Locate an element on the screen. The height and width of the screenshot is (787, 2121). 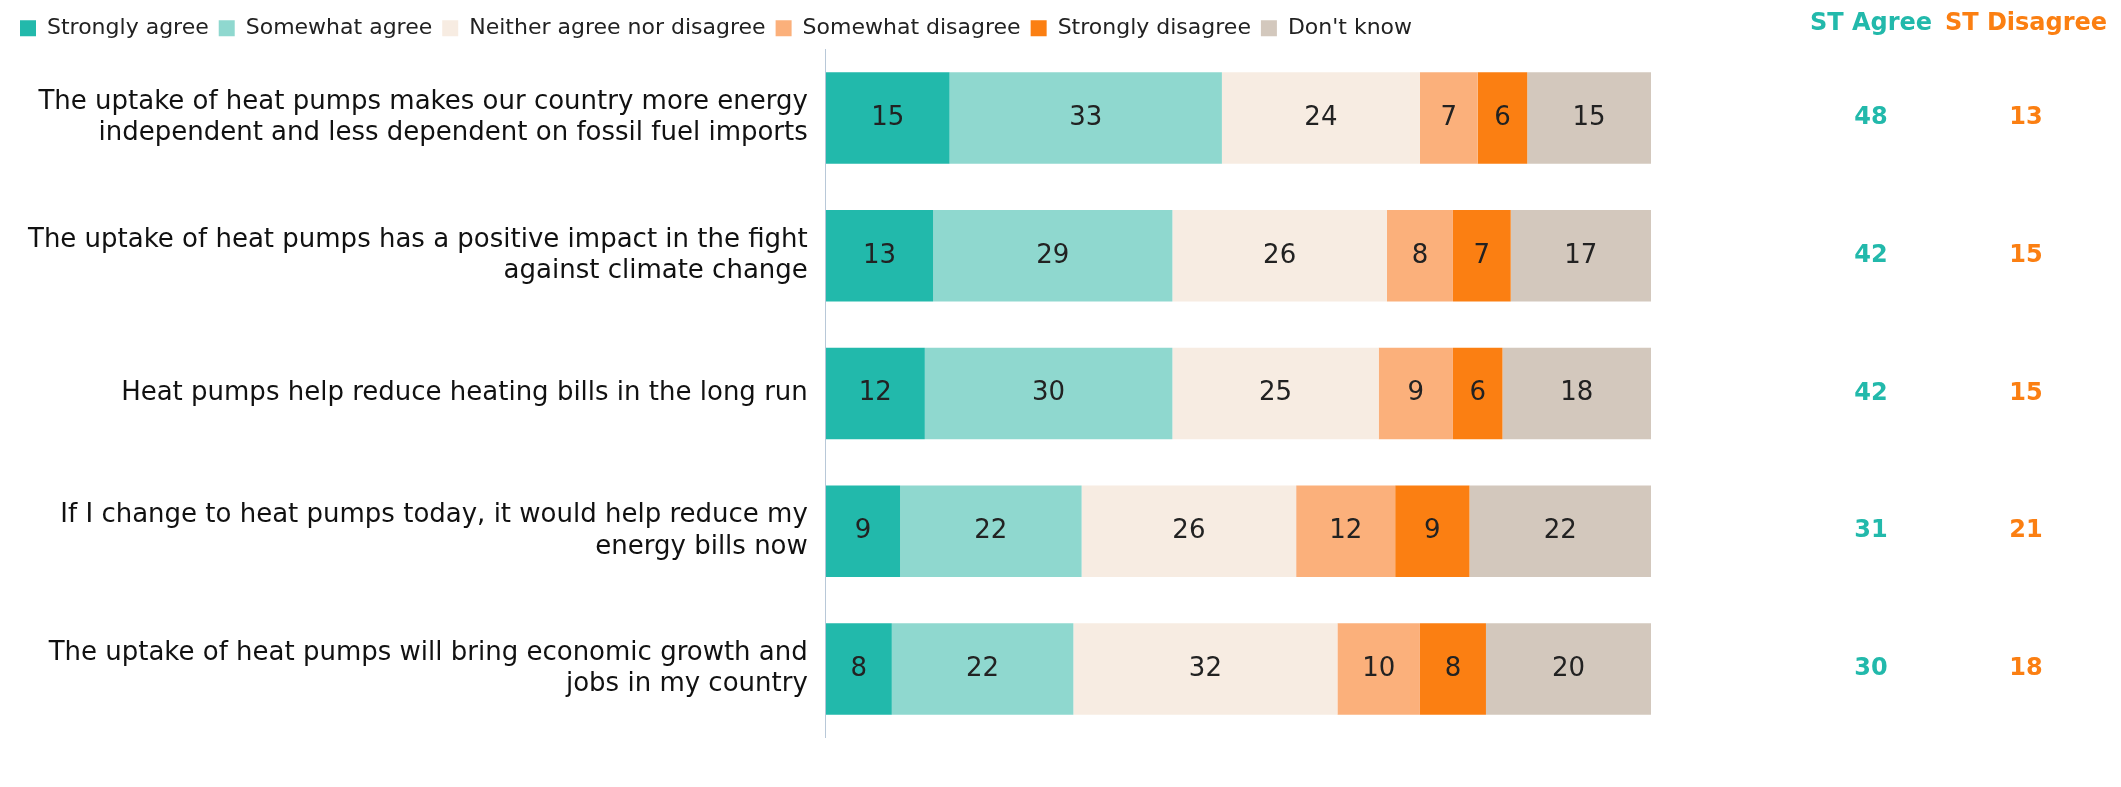
text: 21 is located at coordinates (2026, 529).